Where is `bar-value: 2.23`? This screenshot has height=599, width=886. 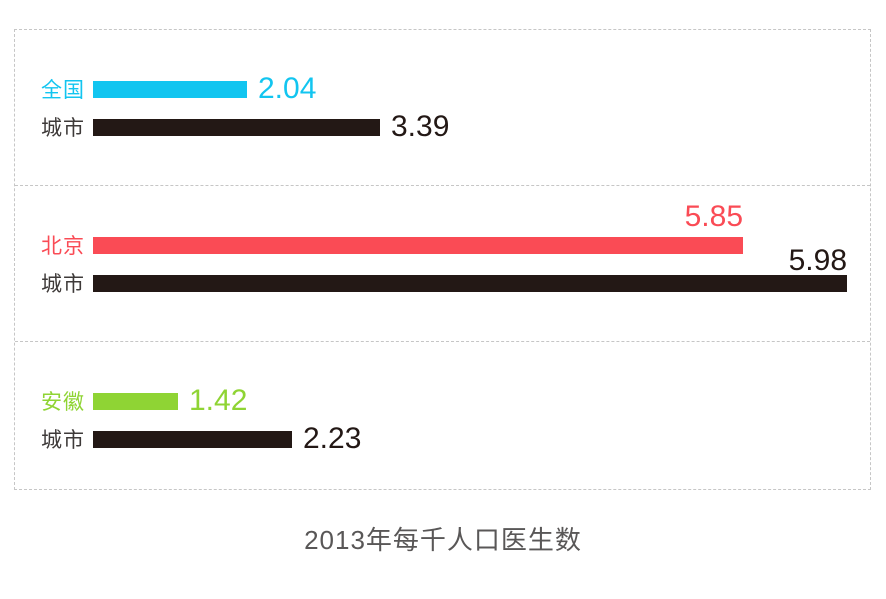 bar-value: 2.23 is located at coordinates (332, 438).